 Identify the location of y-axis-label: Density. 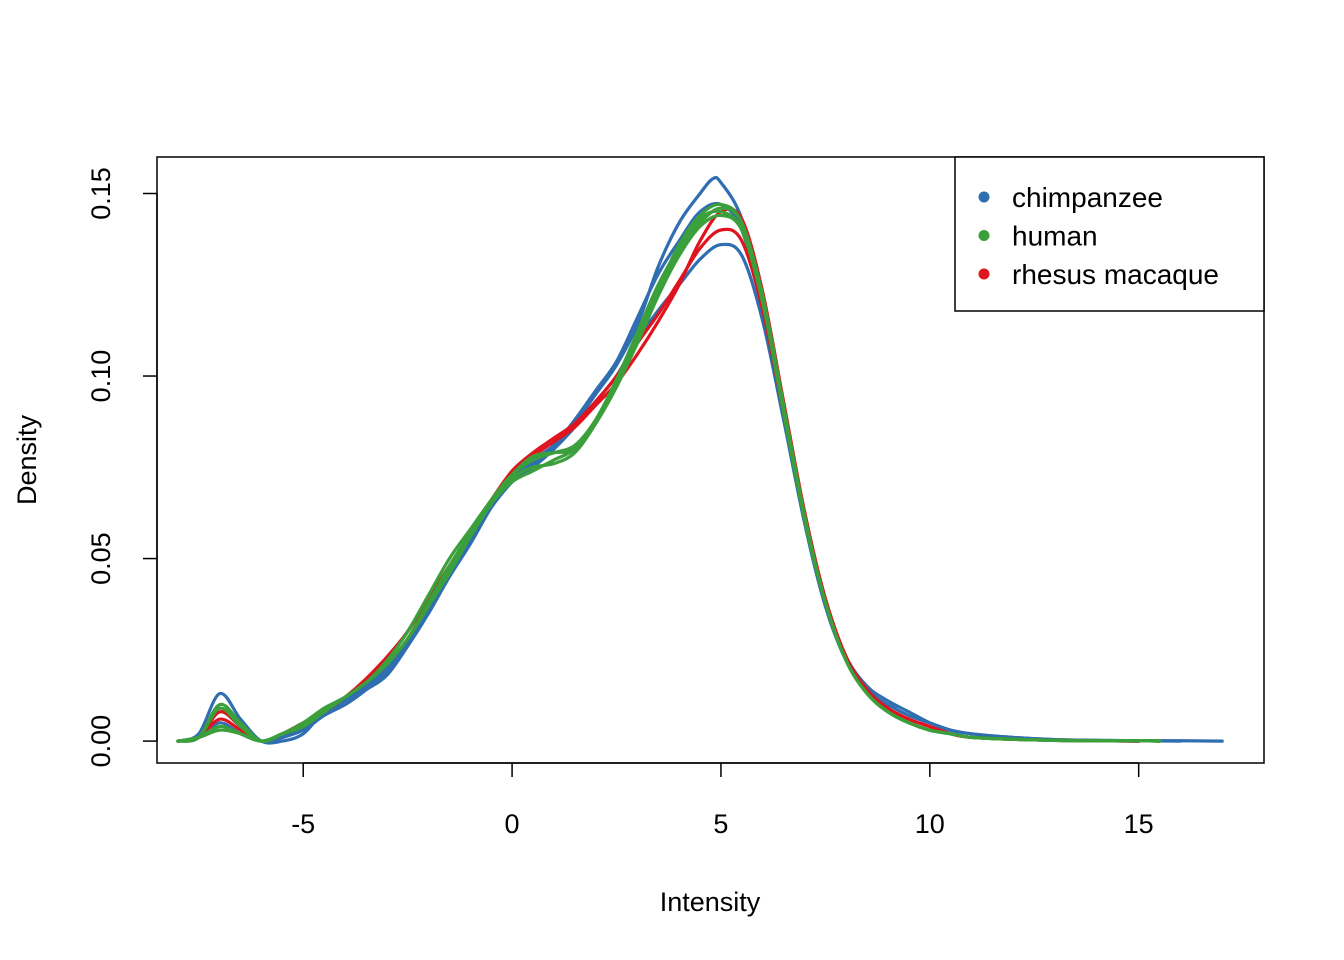
(27, 459).